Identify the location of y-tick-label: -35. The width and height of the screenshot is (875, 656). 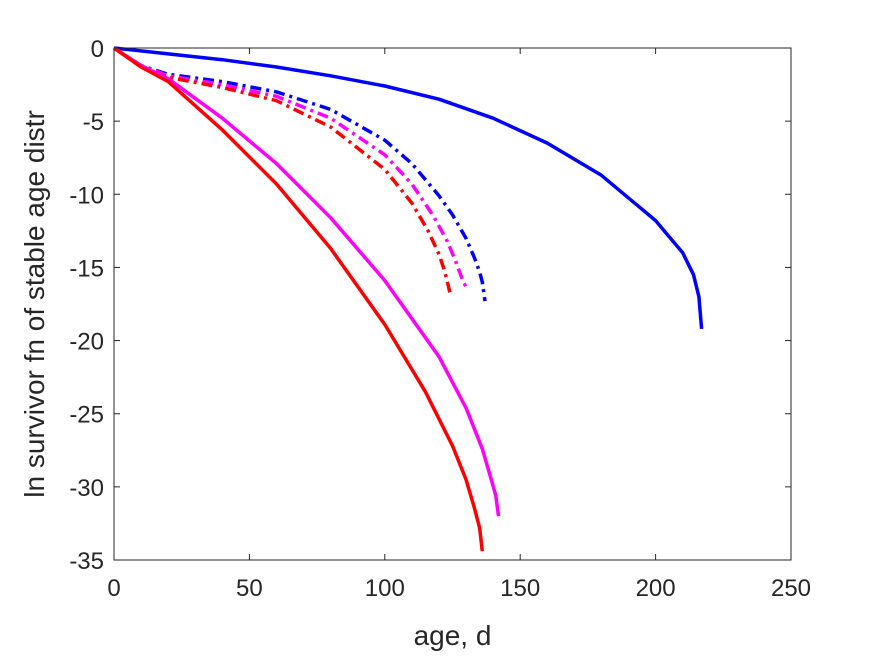
(86, 561).